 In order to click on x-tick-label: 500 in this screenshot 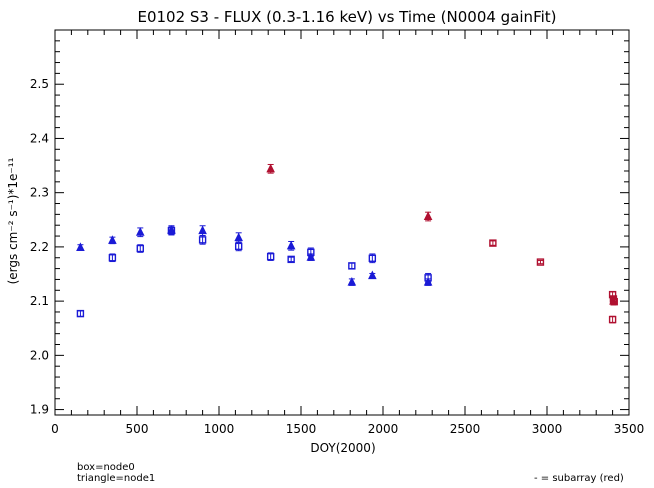, I will do `click(137, 429)`.